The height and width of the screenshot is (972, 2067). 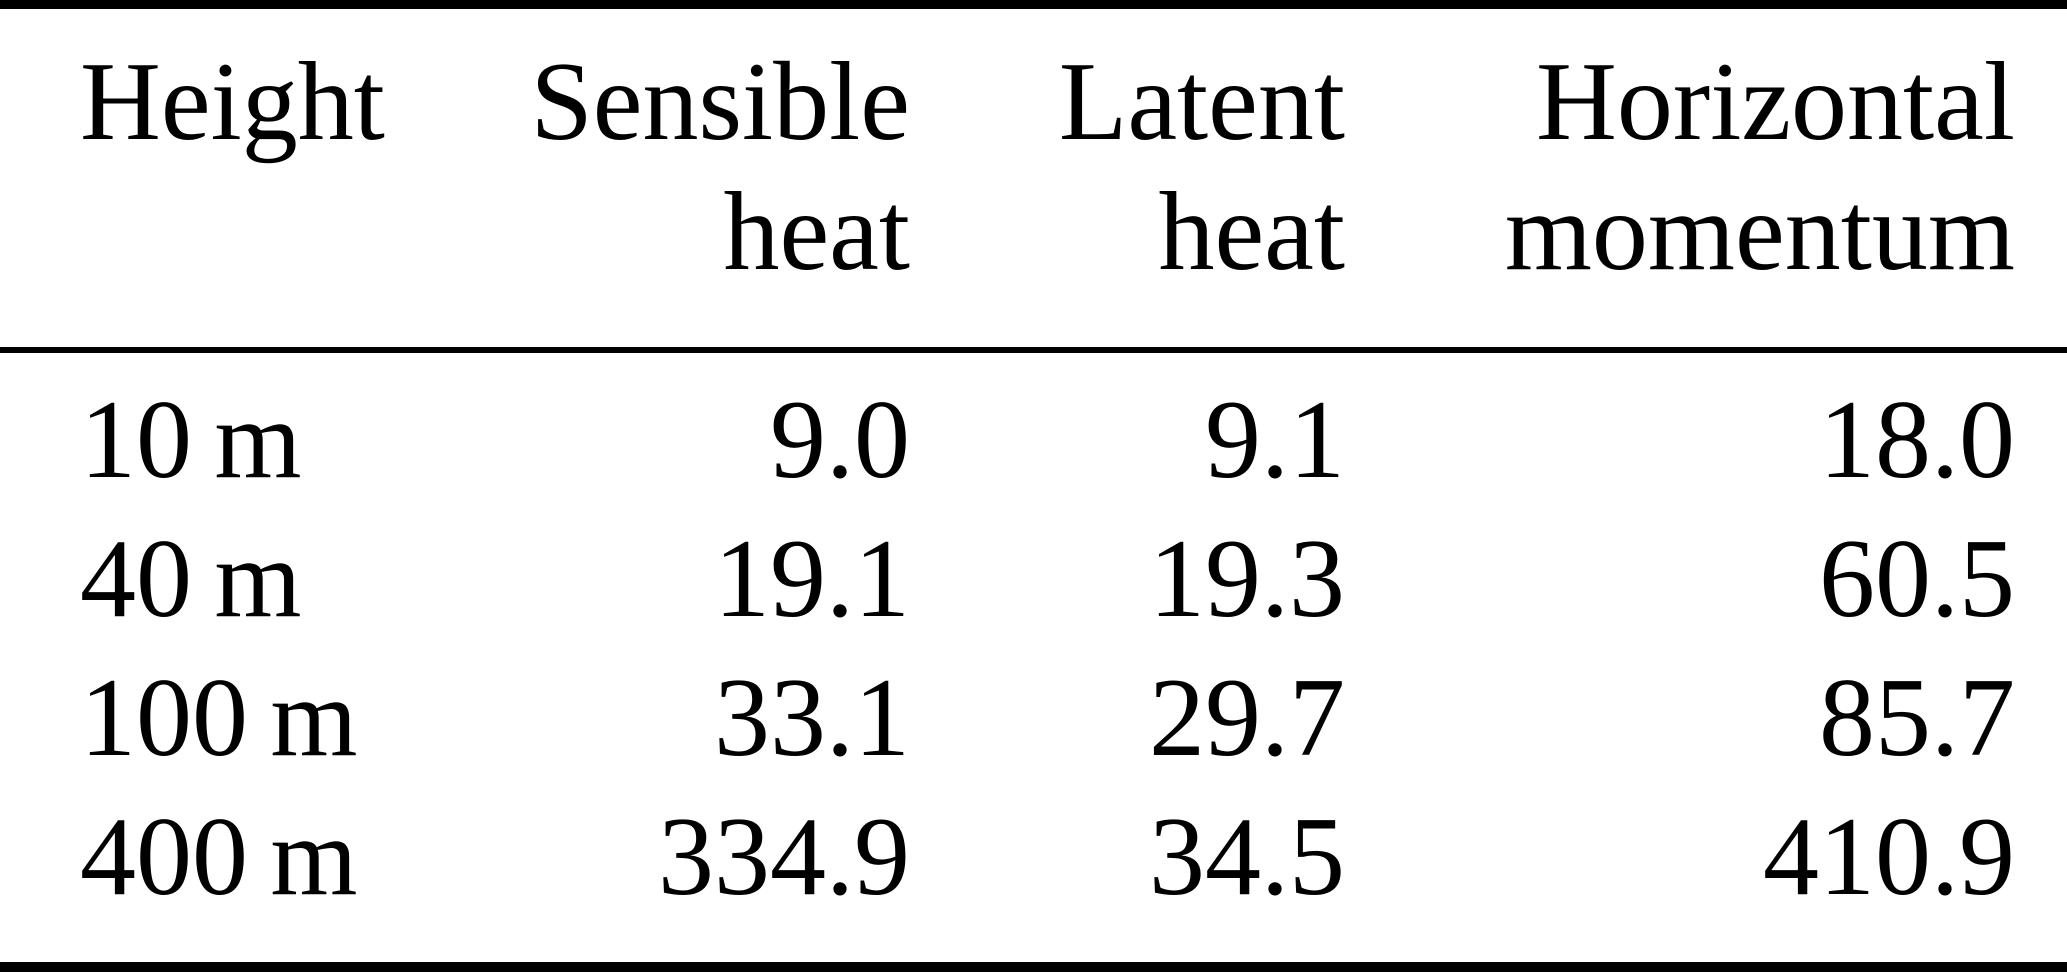 What do you see at coordinates (1033, 967) in the screenshot?
I see `table-bottom-rule` at bounding box center [1033, 967].